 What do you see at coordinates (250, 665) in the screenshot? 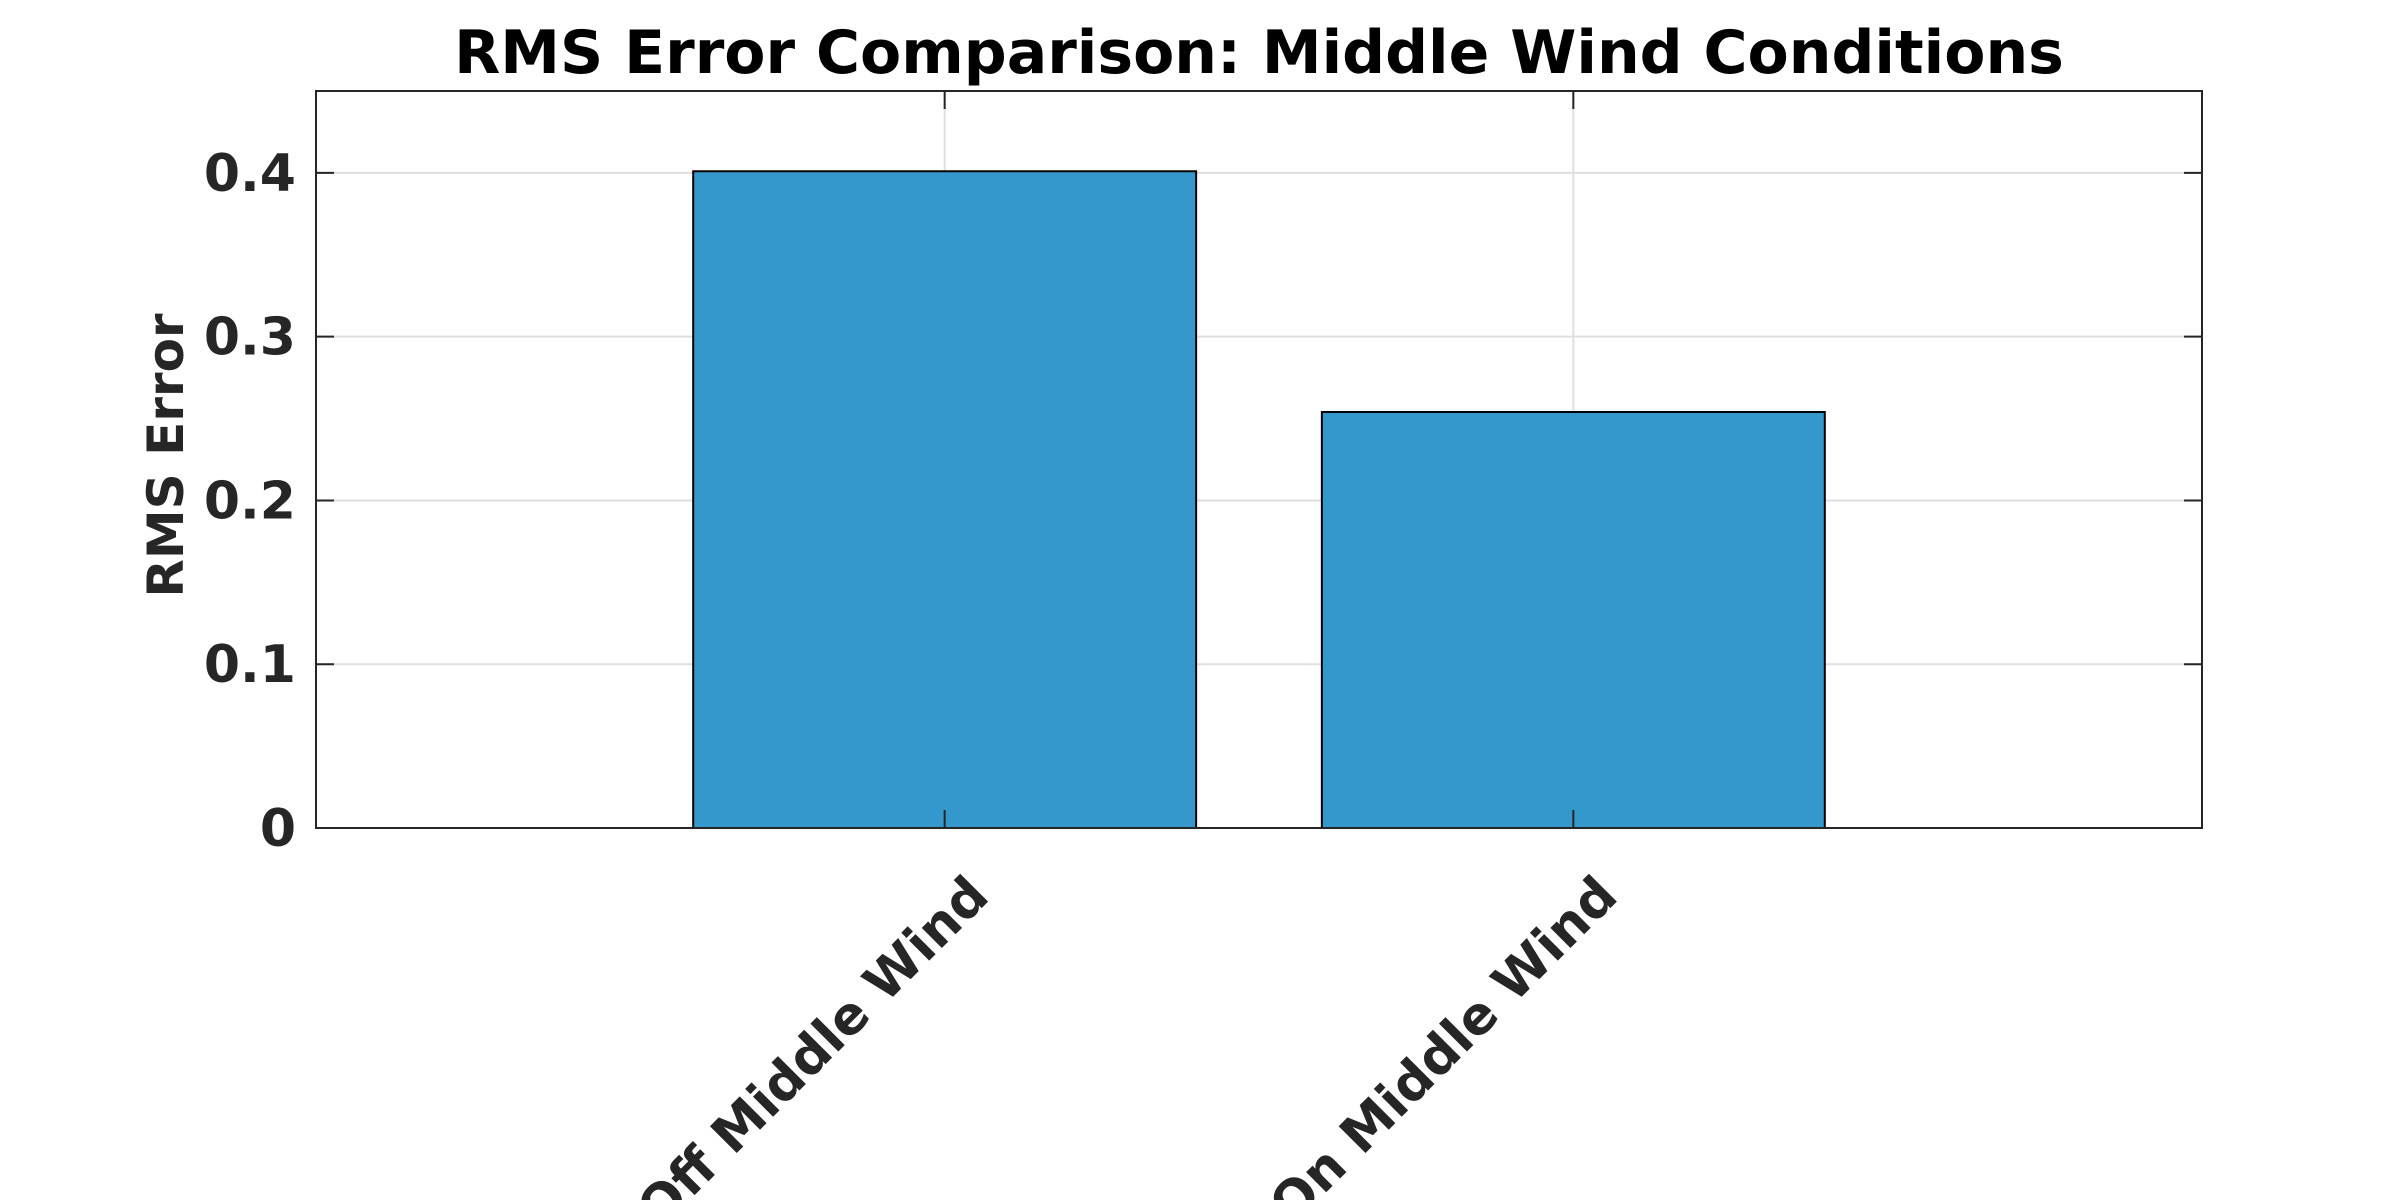
I see `y-tick-label: 0.1` at bounding box center [250, 665].